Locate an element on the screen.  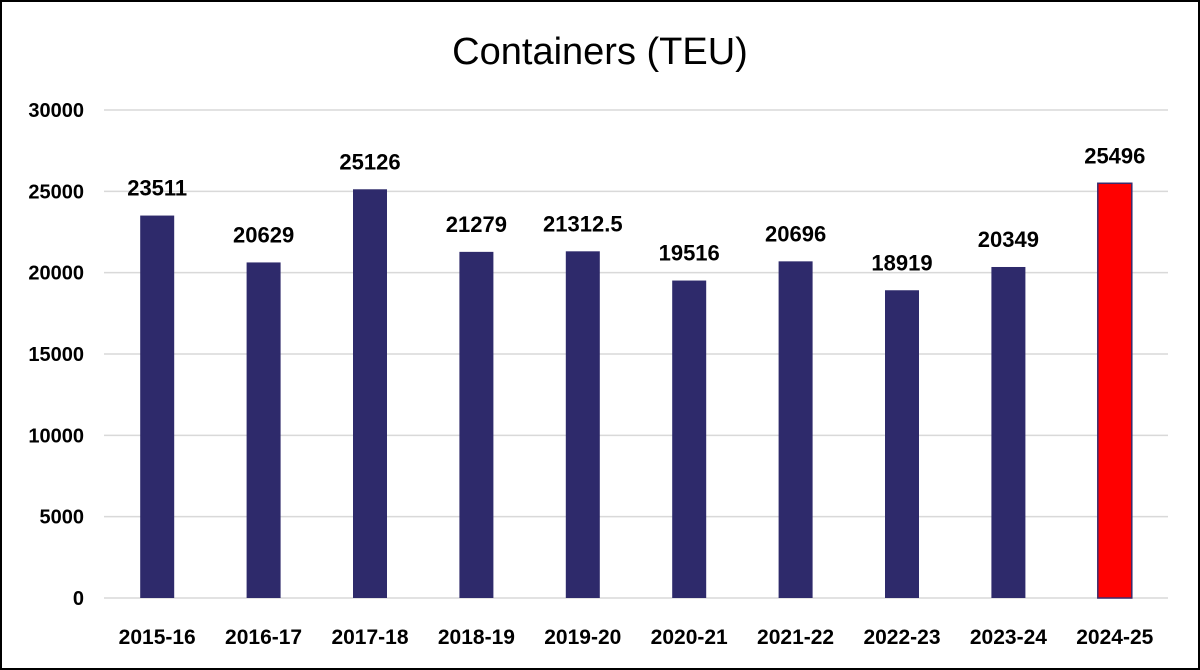
y-axis: 0 5000 10000 15000 20000 25000 30000 is located at coordinates (56, 355).